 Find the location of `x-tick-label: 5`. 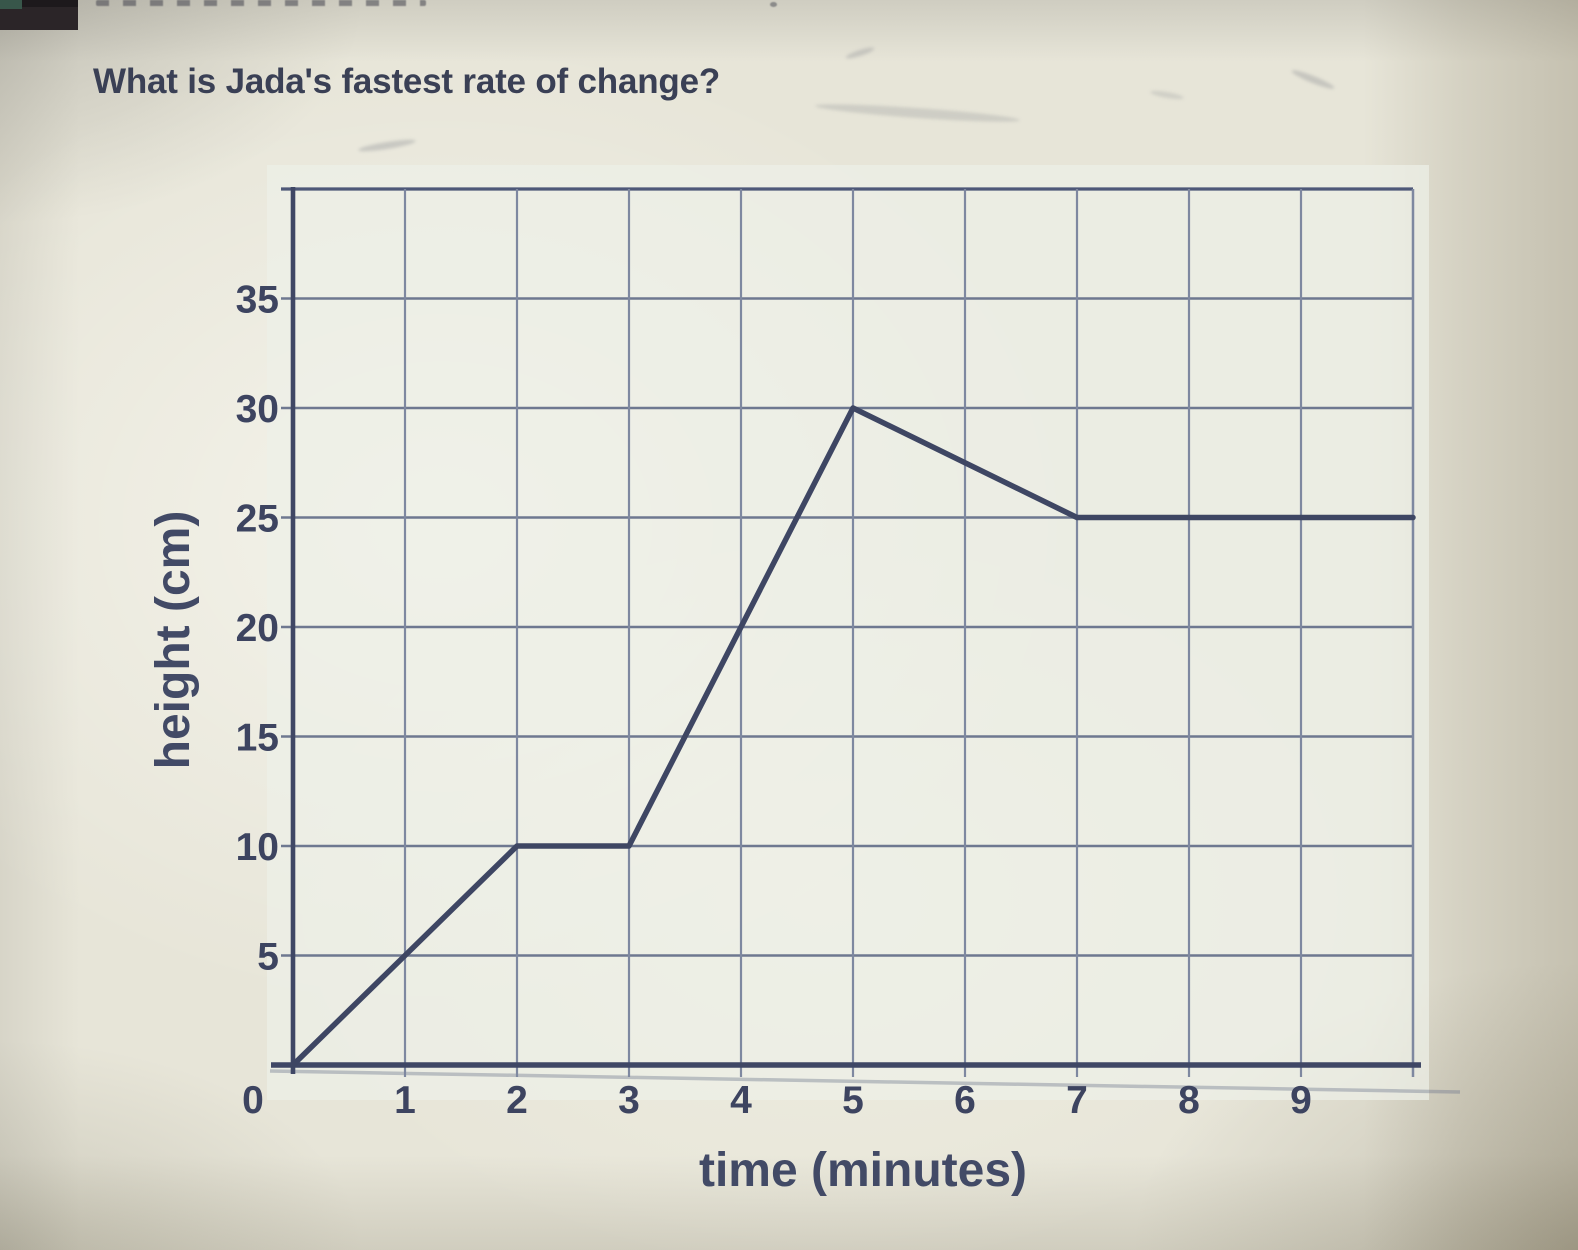

x-tick-label: 5 is located at coordinates (853, 1100).